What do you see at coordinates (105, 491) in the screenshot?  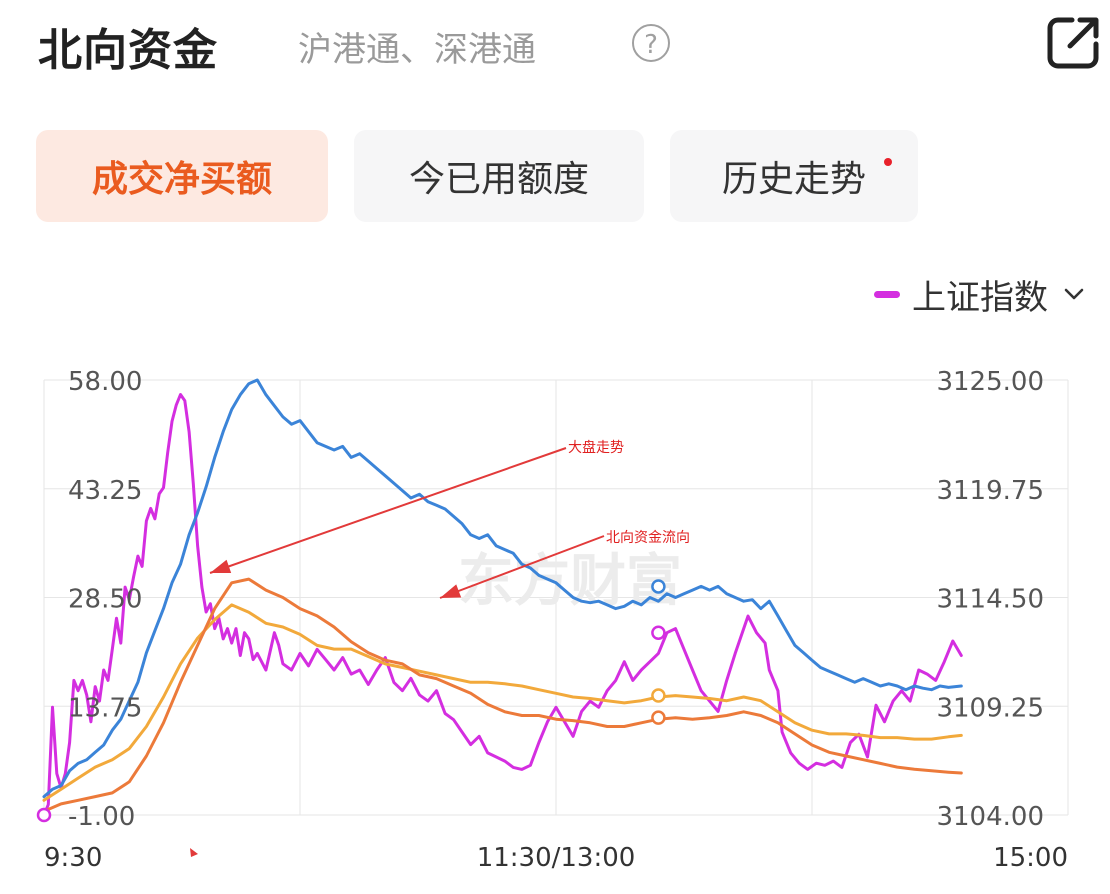 I see `y-left-tick-label: 43.25` at bounding box center [105, 491].